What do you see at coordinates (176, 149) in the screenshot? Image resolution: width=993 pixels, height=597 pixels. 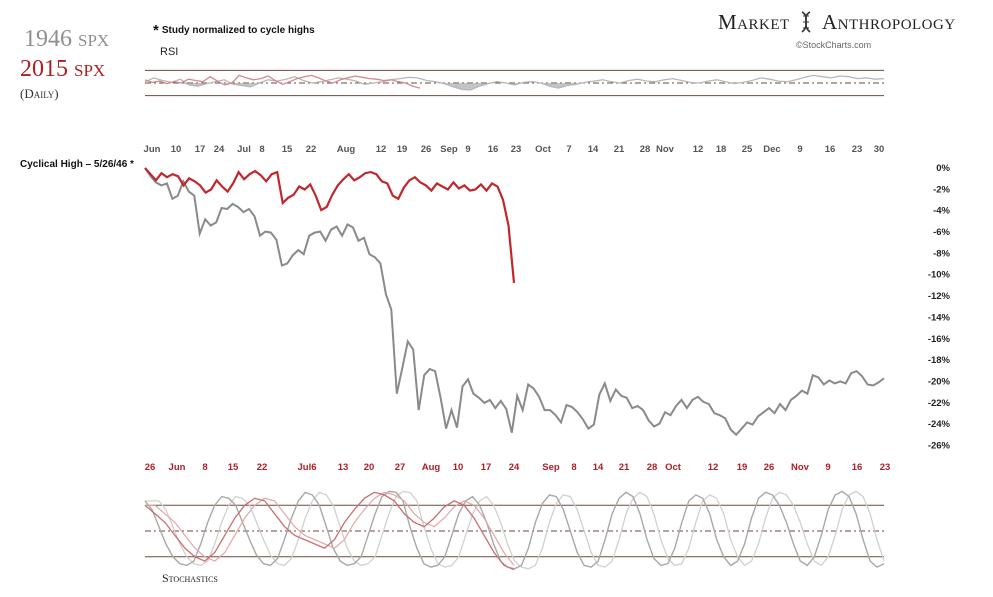 I see `x-tick-1946: 10` at bounding box center [176, 149].